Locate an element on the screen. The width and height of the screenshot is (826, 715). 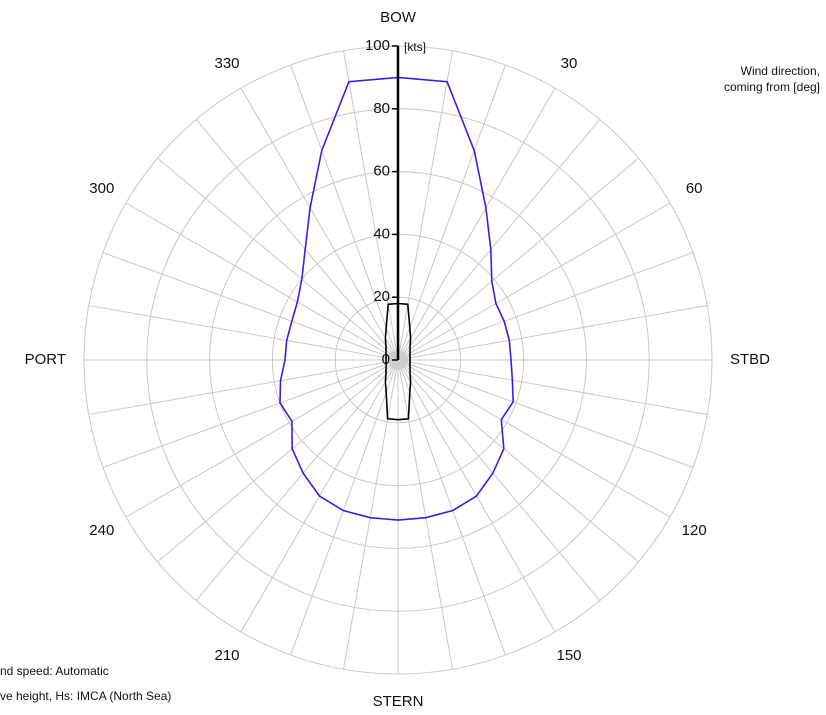
theta-tick-label: 300 is located at coordinates (101, 188).